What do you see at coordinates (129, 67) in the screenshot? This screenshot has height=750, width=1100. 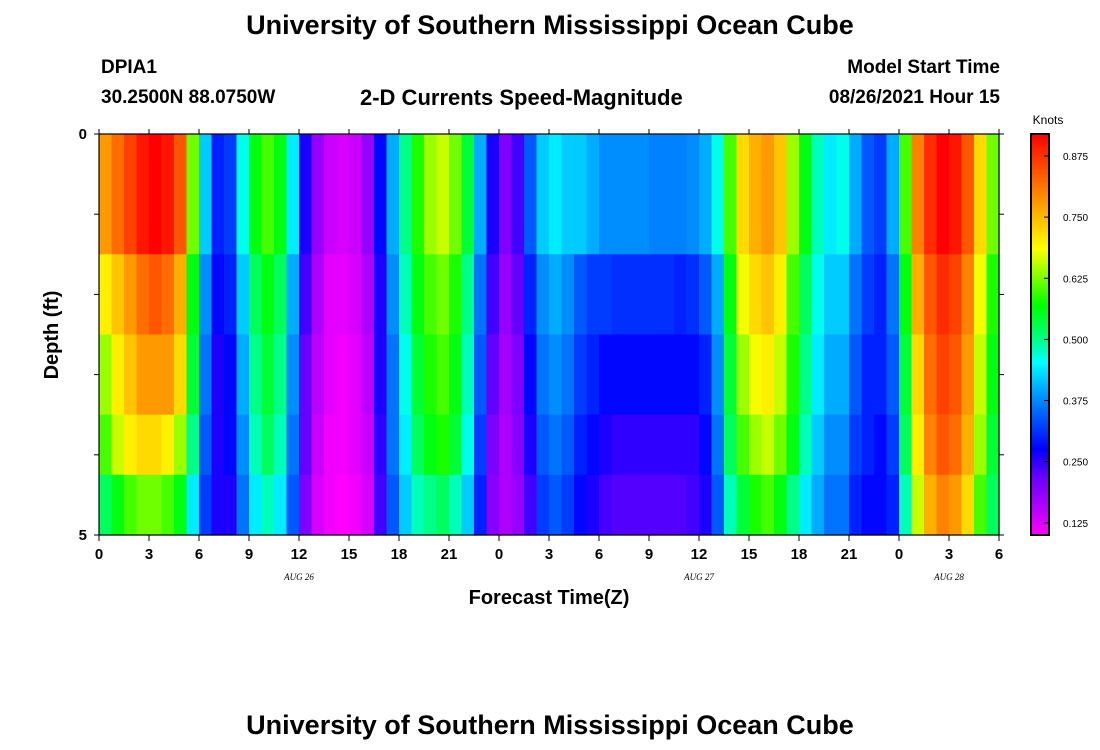 I see `station-id: DPIA1` at bounding box center [129, 67].